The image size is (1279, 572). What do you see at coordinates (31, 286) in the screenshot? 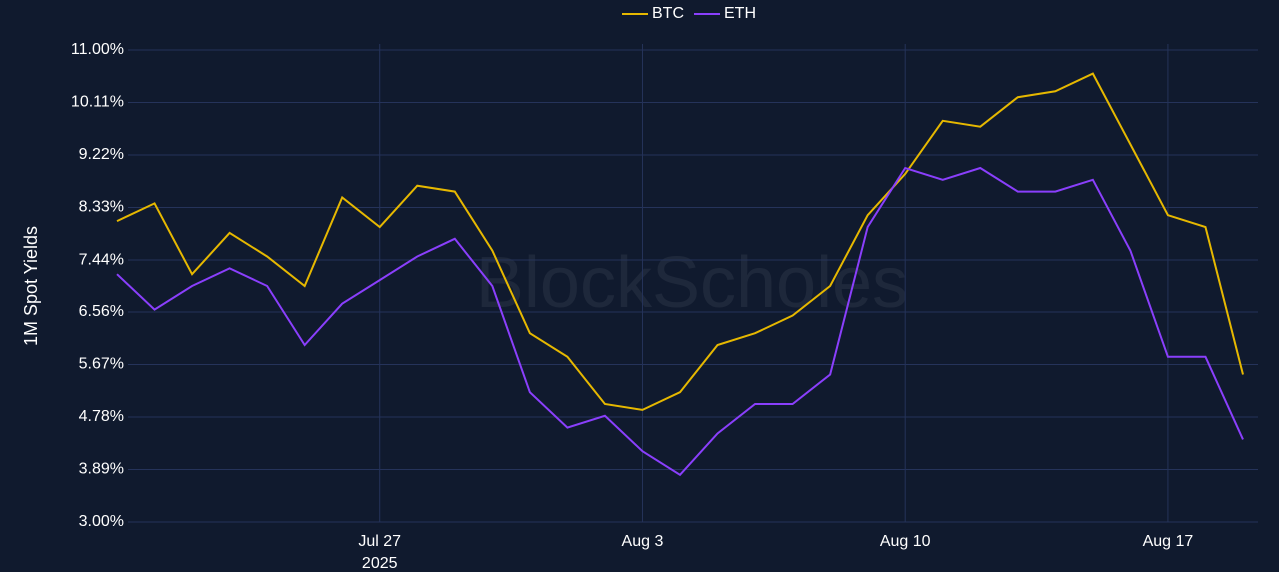
I see `y-axis-label: 1M Spot Yields` at bounding box center [31, 286].